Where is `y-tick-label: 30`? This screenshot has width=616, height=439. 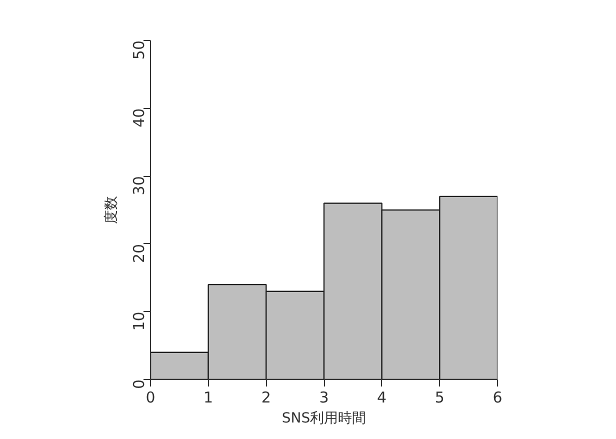 y-tick-label: 30 is located at coordinates (139, 186).